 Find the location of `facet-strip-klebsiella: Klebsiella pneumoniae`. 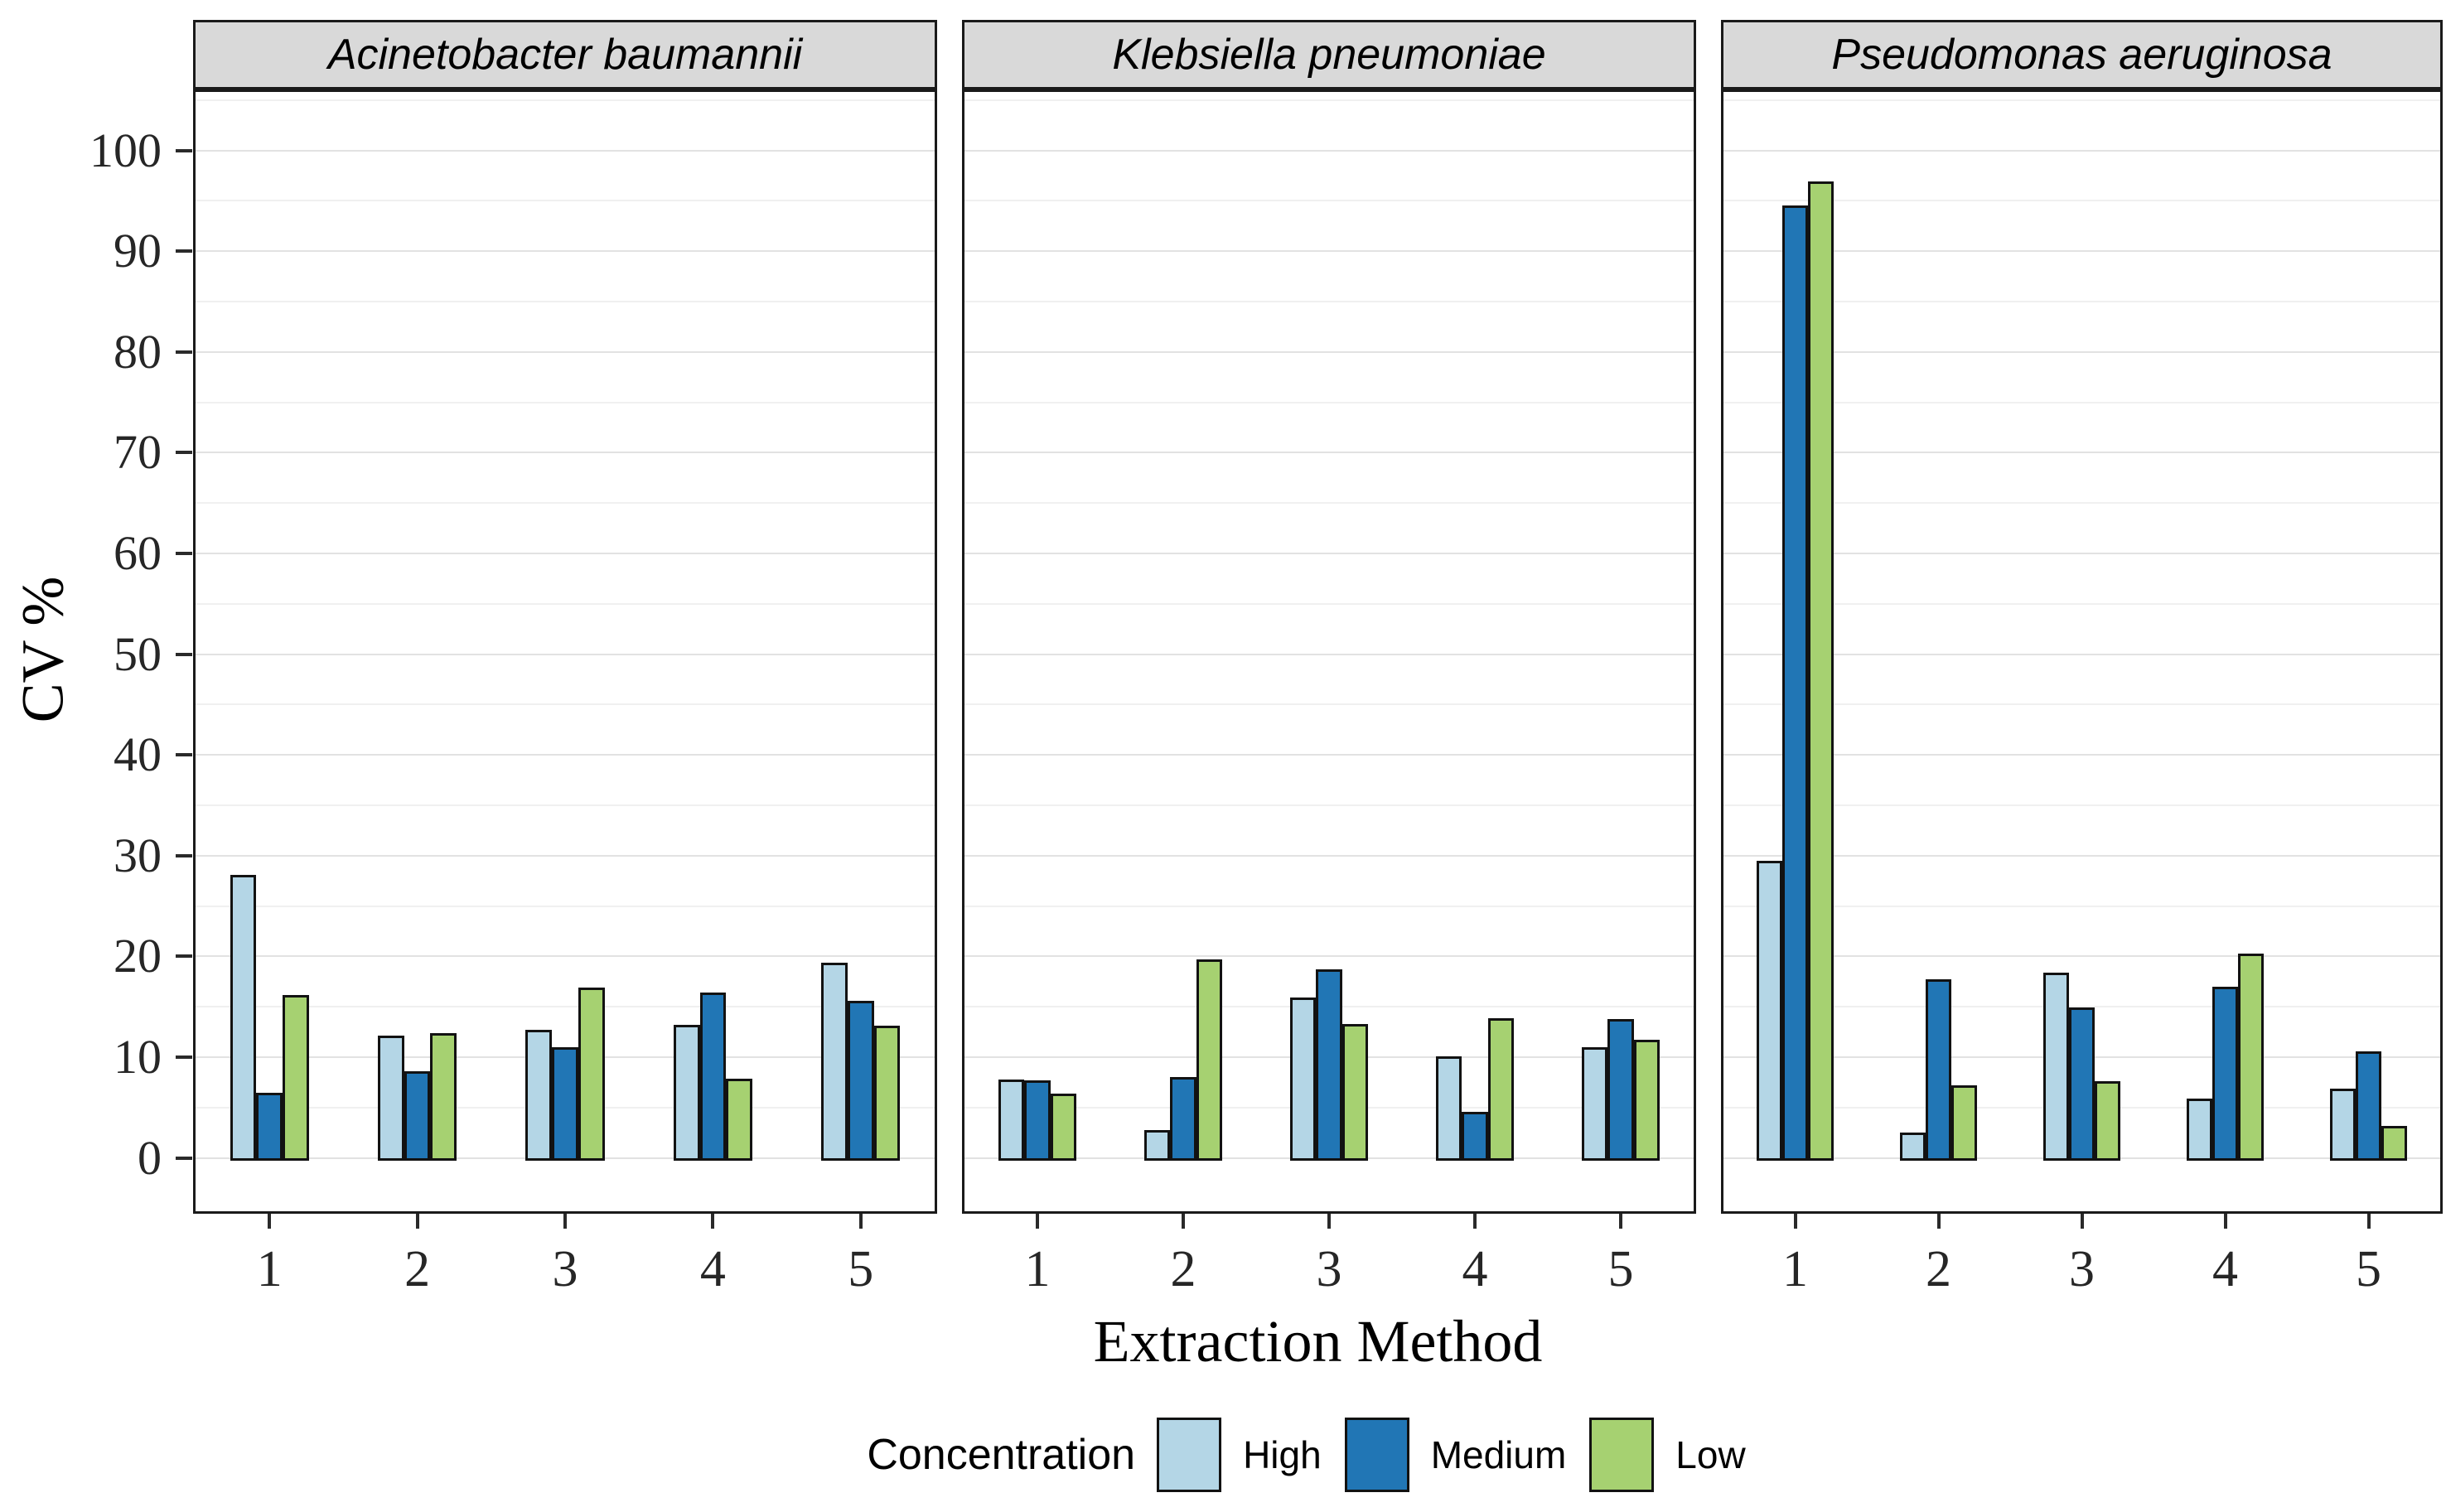

facet-strip-klebsiella: Klebsiella pneumoniae is located at coordinates (1329, 54).